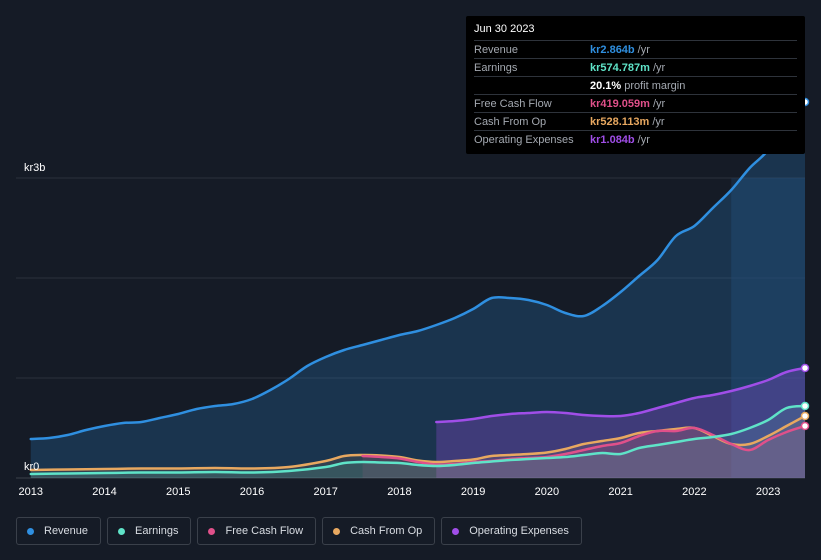  I want to click on legend-item-earnings: Earnings, so click(149, 531).